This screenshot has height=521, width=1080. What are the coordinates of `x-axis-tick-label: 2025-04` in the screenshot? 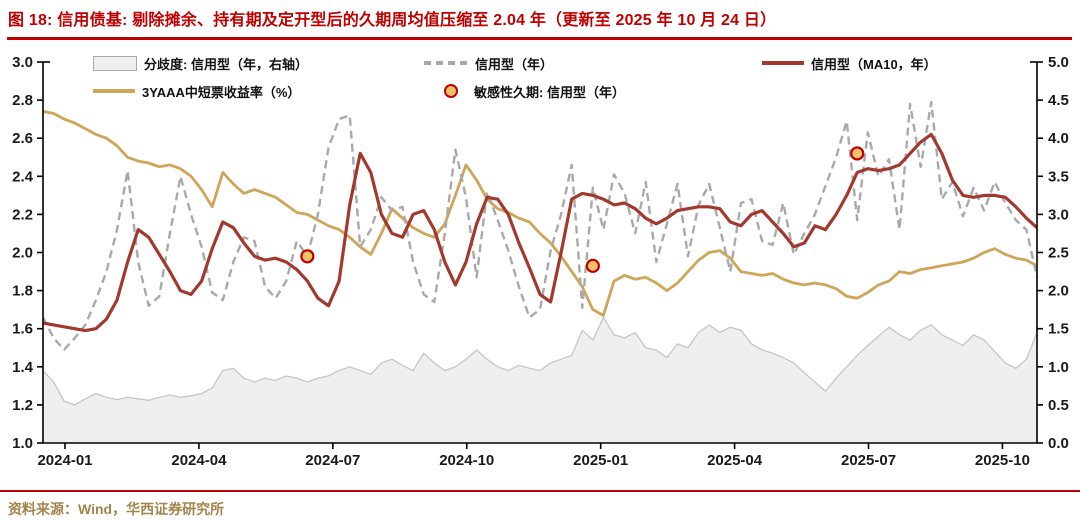 It's located at (735, 460).